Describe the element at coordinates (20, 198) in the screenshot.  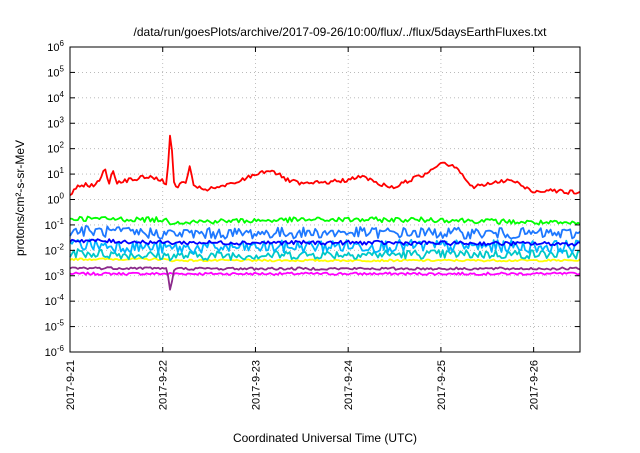
I see `y-axis-label: protons/cm²-s-sr-MeV` at that location.